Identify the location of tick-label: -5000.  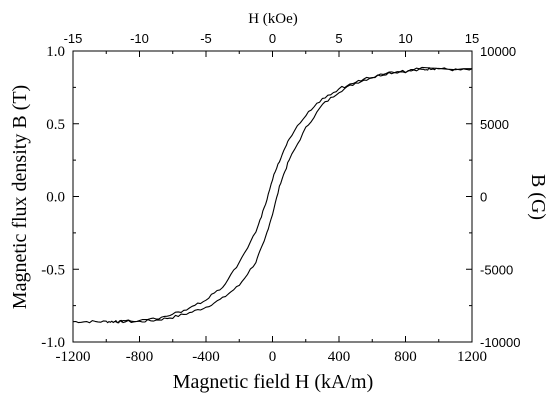
(496, 269).